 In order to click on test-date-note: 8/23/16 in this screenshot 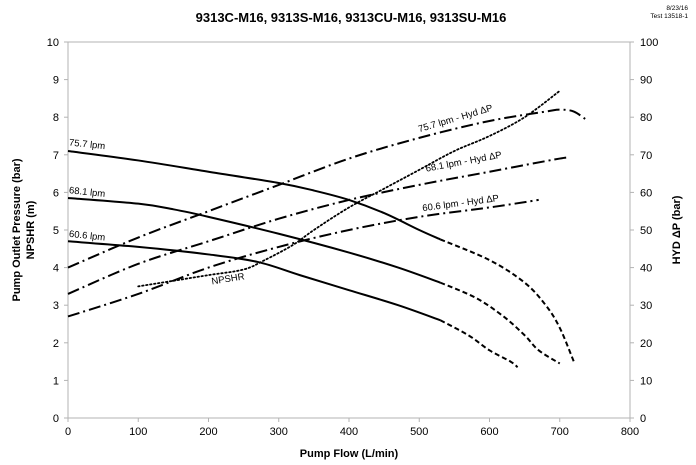, I will do `click(677, 8)`.